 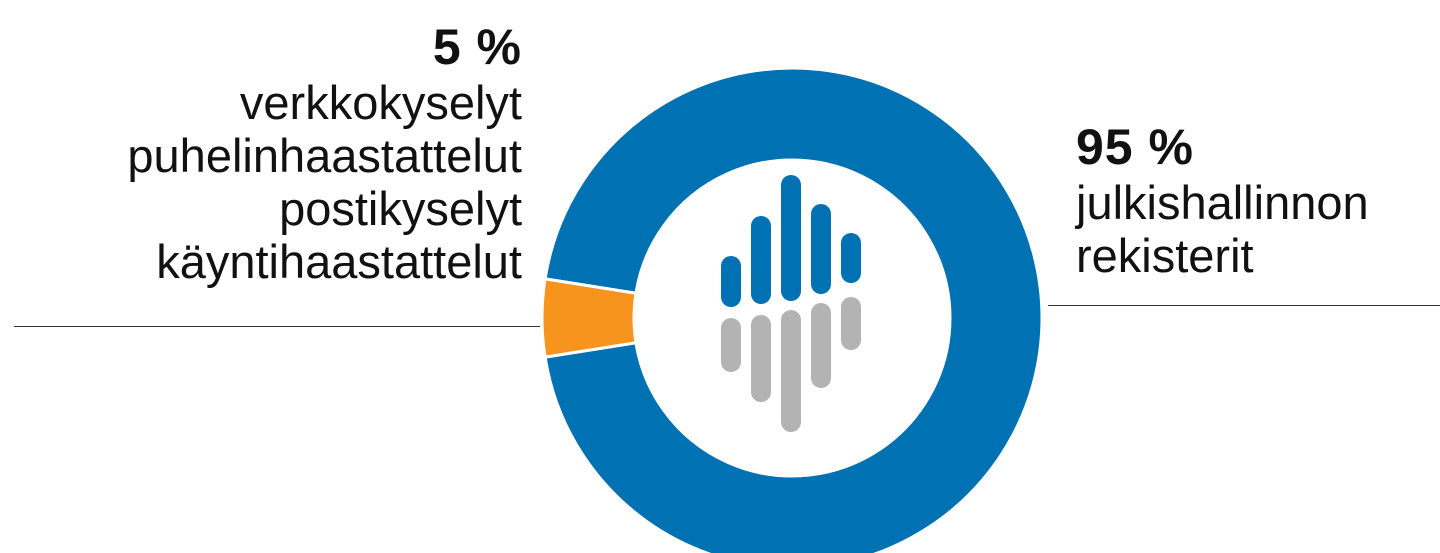 I want to click on label-line: julkishallinnon, so click(x=1222, y=202).